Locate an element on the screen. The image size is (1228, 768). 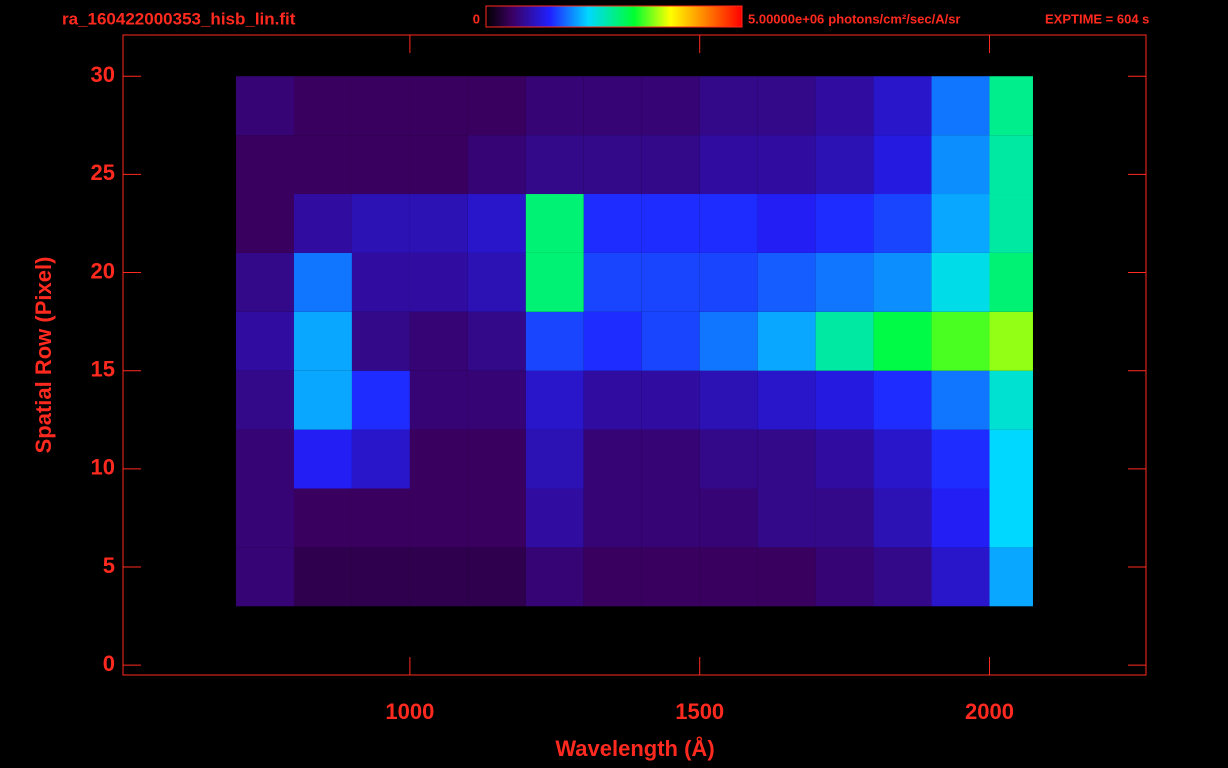
x-tick-label: 1000 is located at coordinates (409, 711).